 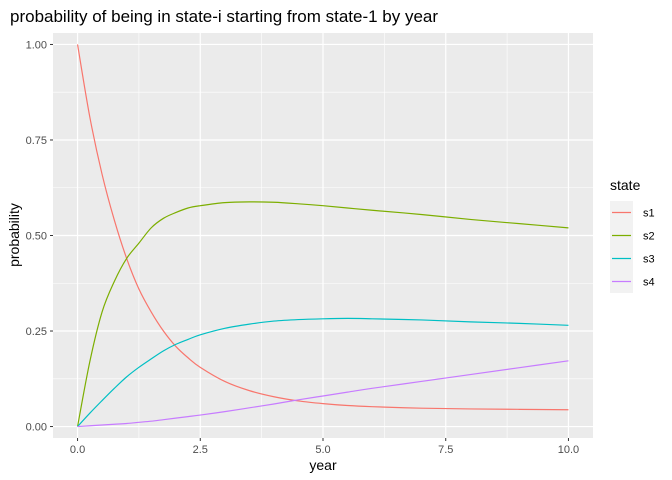 I want to click on x-axis: 0.0 2.5 5.0 7.5 10.0, so click(x=324, y=447).